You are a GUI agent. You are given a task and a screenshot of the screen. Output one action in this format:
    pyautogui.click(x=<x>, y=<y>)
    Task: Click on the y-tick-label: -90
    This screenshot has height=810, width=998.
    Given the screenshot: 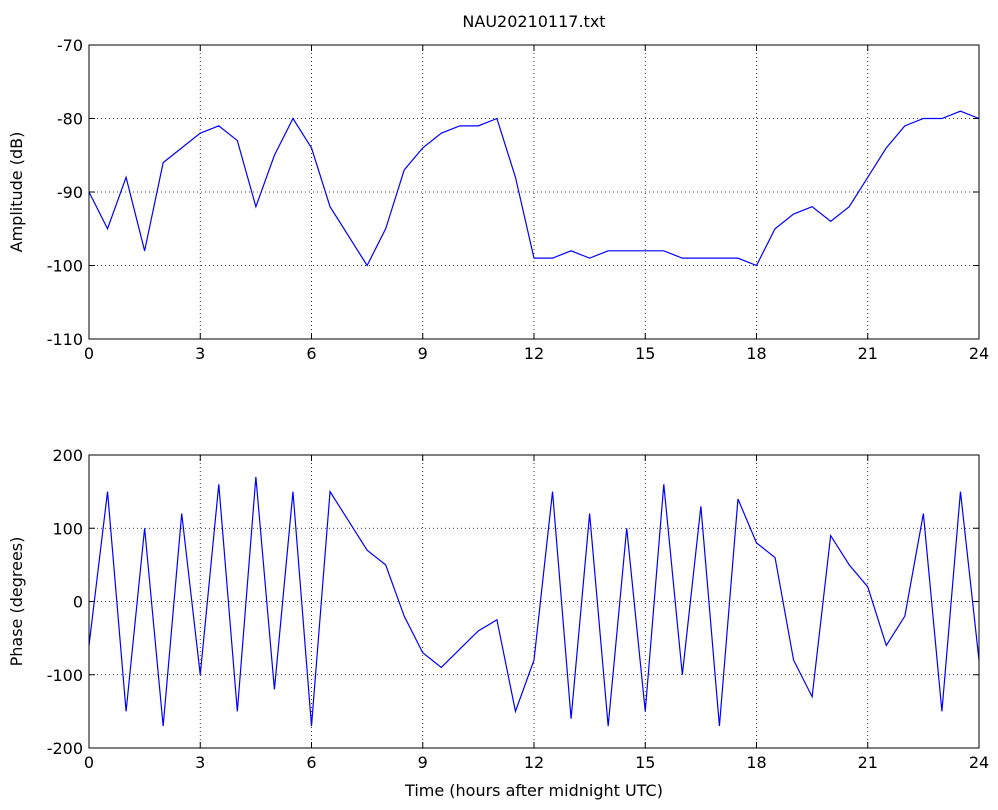 What is the action you would take?
    pyautogui.click(x=70, y=192)
    